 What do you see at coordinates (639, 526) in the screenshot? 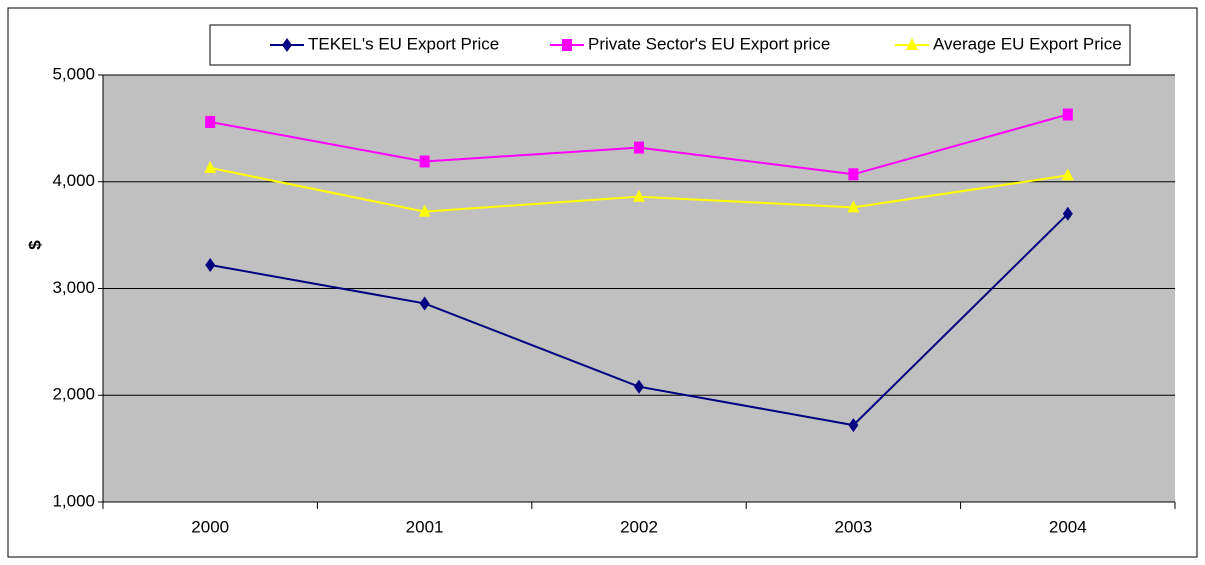
I see `x-tick-label: 2002` at bounding box center [639, 526].